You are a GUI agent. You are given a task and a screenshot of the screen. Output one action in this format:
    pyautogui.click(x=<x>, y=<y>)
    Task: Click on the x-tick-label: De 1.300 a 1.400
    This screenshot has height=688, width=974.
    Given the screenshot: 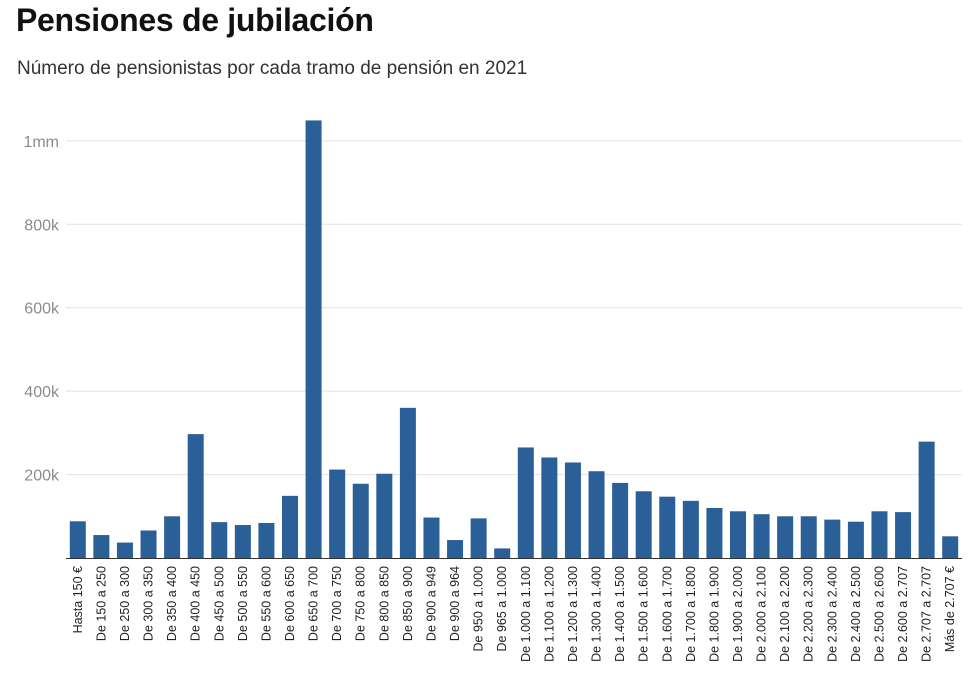 What is the action you would take?
    pyautogui.click(x=597, y=614)
    